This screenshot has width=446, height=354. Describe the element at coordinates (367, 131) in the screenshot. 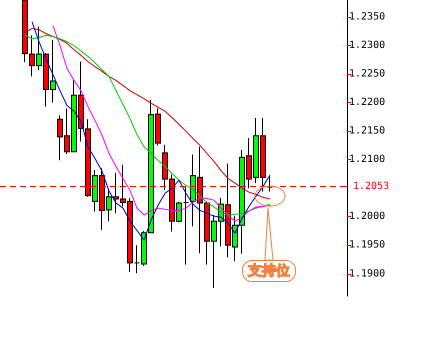

I see `y-tick-label: 1.2150` at that location.